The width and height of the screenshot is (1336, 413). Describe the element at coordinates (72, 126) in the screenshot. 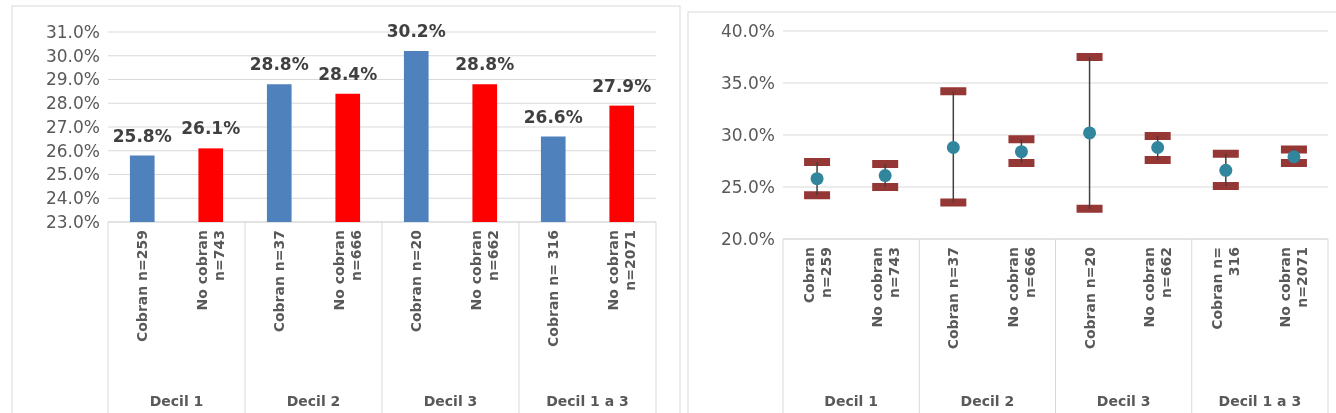

I see `y-tick-label: 27.0%` at that location.